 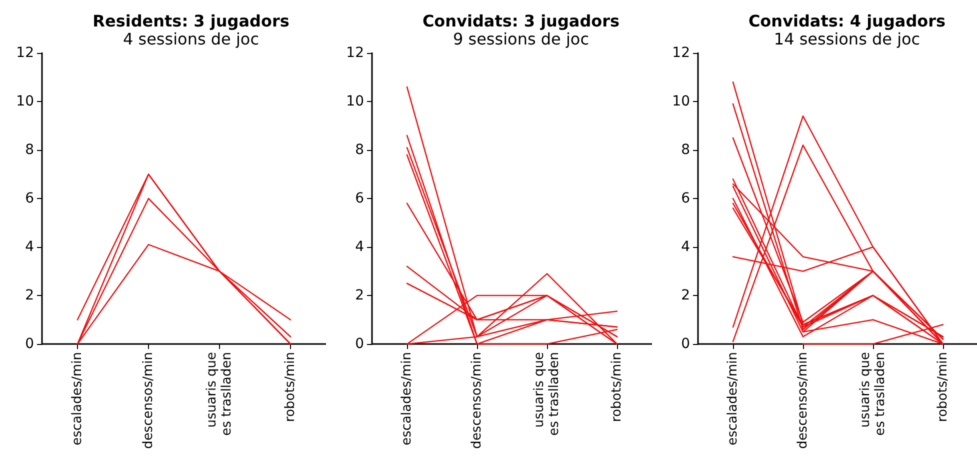 I want to click on chart-title: Convidats: 3 jugadors, so click(x=521, y=21).